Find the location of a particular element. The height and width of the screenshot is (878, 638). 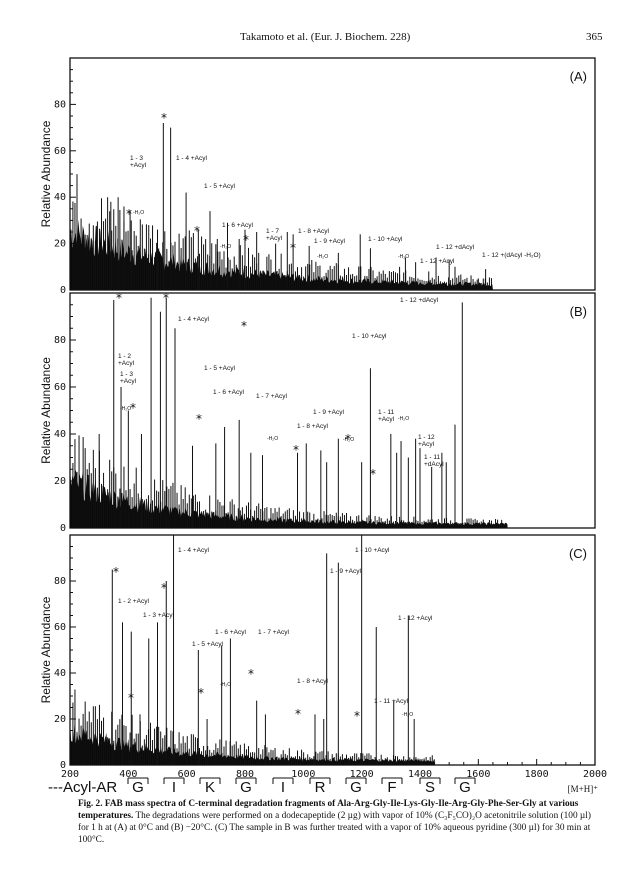

running-title: Takamoto et al. (Eur. J. Biochem. 228) is located at coordinates (325, 37).